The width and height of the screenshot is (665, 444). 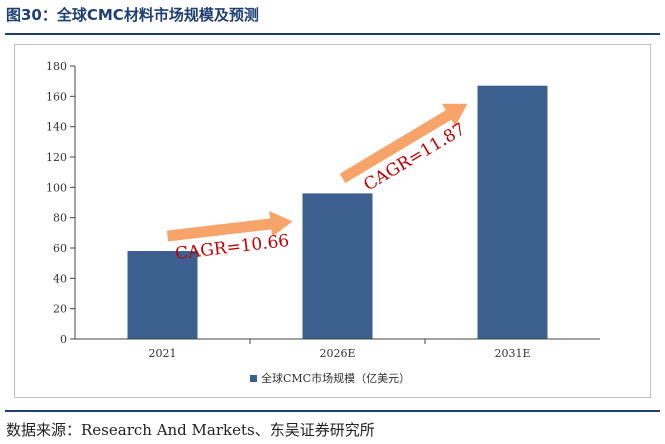 What do you see at coordinates (56, 66) in the screenshot?
I see `y-tick-label: 180` at bounding box center [56, 66].